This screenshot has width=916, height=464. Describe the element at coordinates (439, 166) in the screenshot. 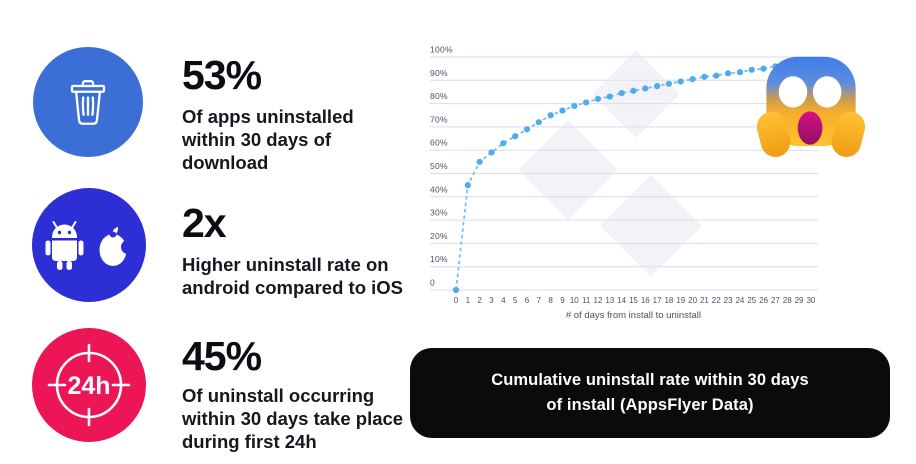

I see `y-tick-label: 50%` at that location.